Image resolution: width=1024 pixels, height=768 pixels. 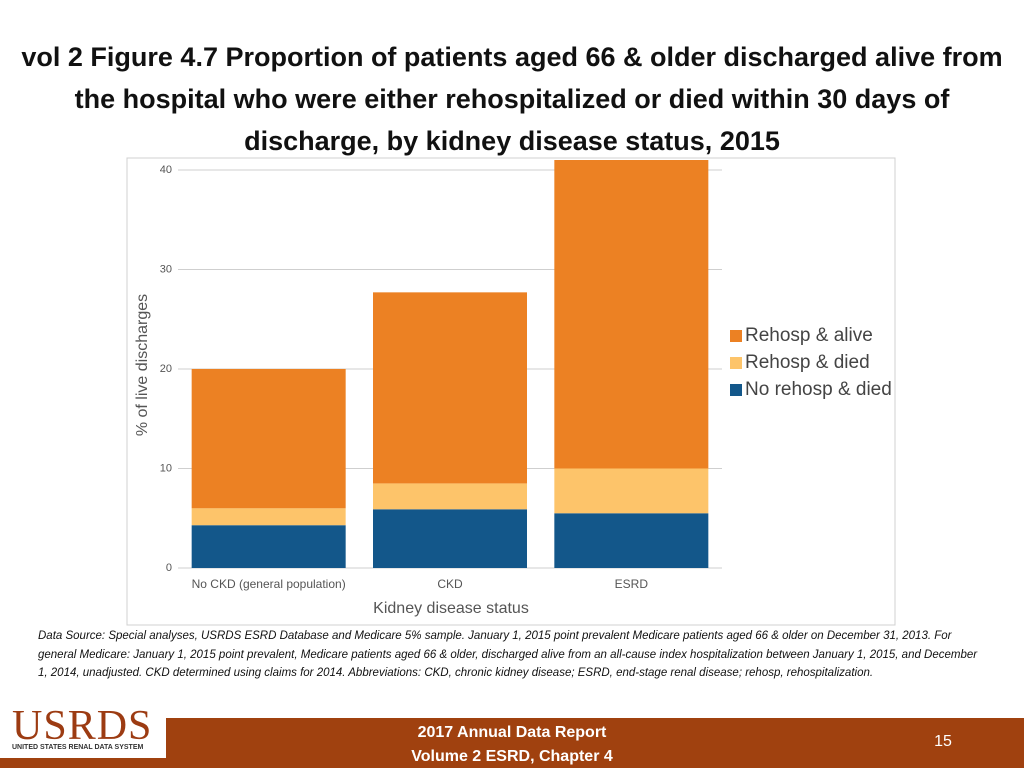 What do you see at coordinates (269, 584) in the screenshot?
I see `x-tick-label: No CKD (general population)` at bounding box center [269, 584].